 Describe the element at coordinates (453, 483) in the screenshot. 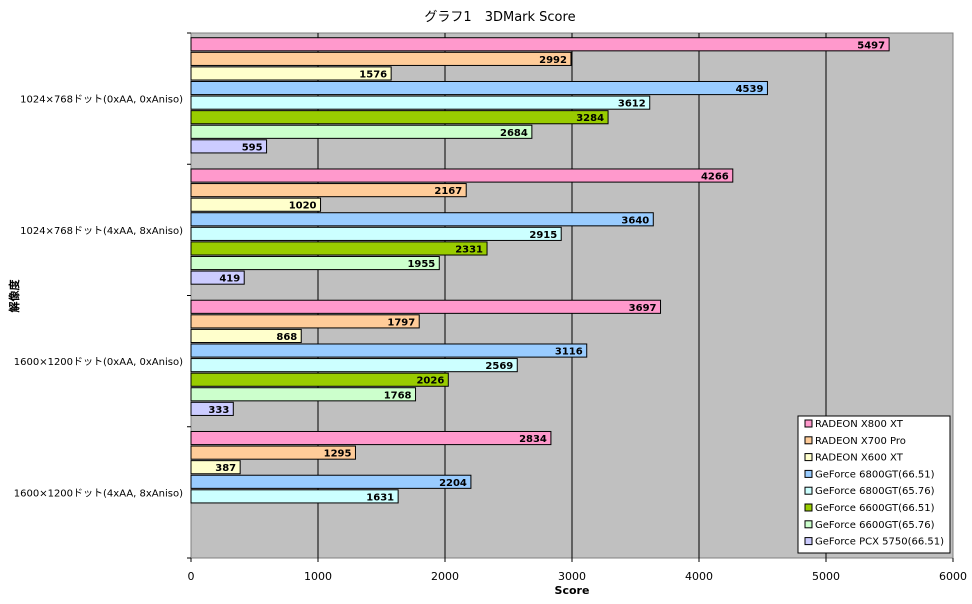

I see `bar-value-label: 2204` at that location.